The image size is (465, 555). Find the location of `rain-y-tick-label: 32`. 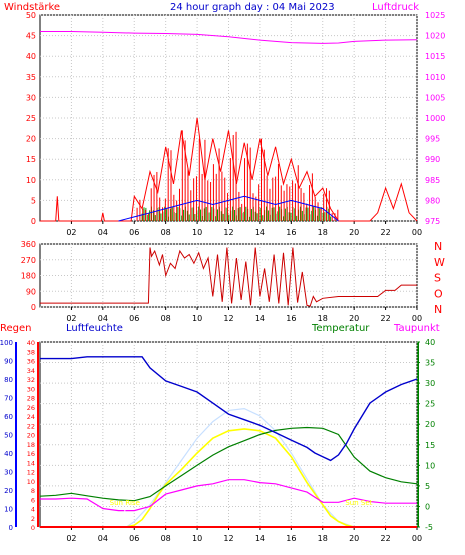

rain-y-tick-label: 32 is located at coordinates (31, 380).